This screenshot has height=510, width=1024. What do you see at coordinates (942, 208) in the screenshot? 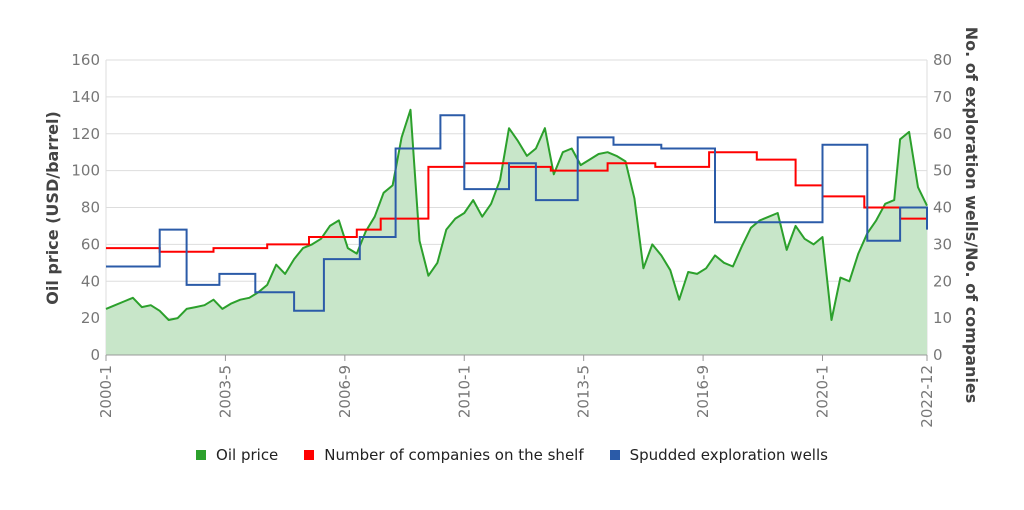
I see `y-right-tick-label: 40` at bounding box center [942, 208].